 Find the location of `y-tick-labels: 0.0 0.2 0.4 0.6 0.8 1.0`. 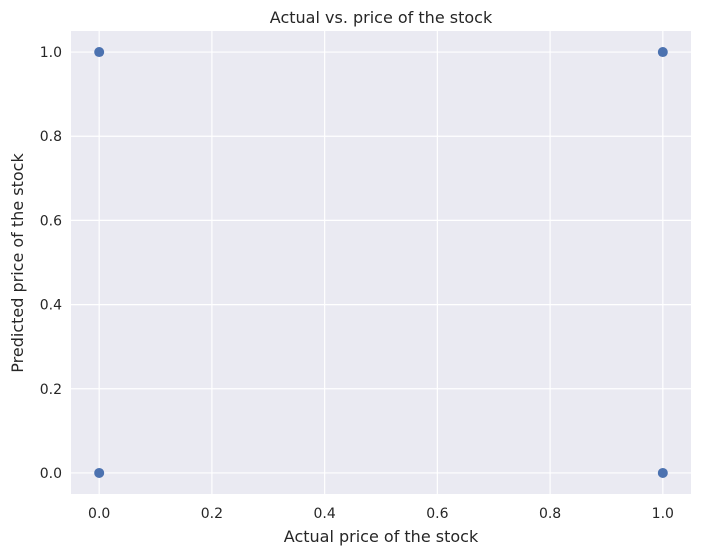

y-tick-labels: 0.0 0.2 0.4 0.6 0.8 1.0 is located at coordinates (51, 263).